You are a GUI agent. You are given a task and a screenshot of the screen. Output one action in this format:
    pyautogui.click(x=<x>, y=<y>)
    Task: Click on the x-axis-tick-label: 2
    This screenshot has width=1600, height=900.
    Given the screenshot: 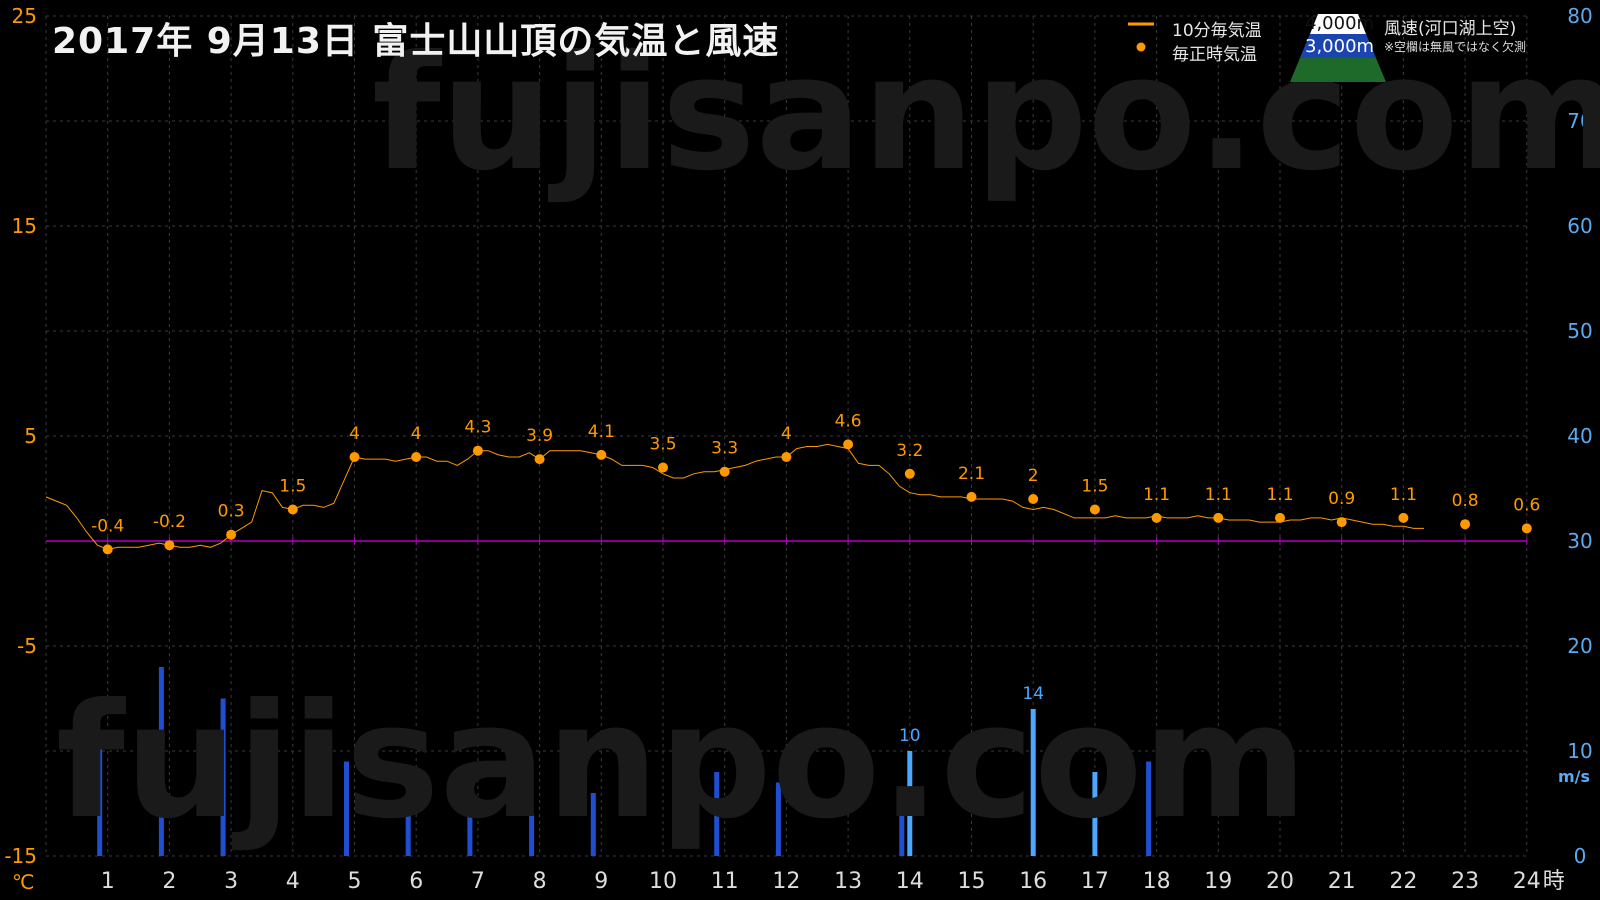 What is the action you would take?
    pyautogui.click(x=169, y=881)
    